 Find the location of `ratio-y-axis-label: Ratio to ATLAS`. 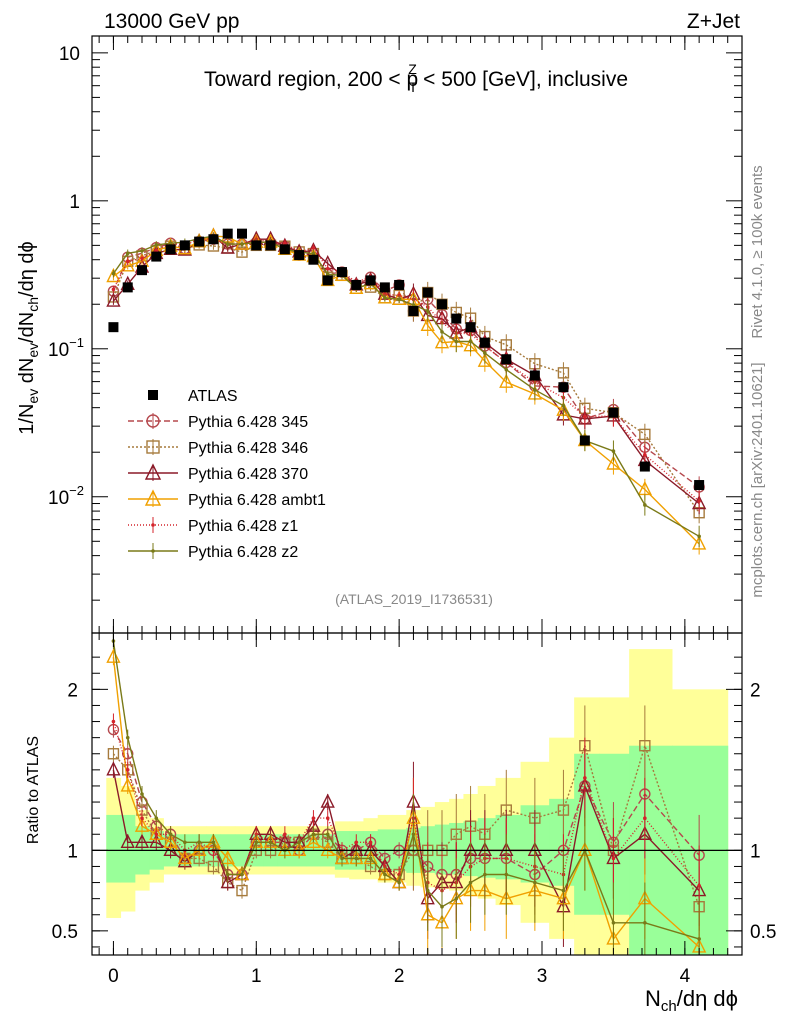

ratio-y-axis-label: Ratio to ATLAS is located at coordinates (33, 790).